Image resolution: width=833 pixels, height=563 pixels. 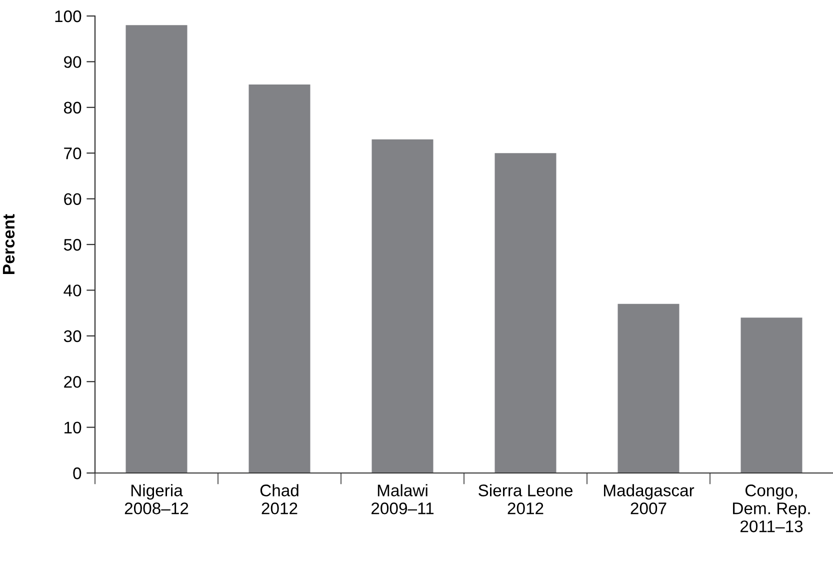 I want to click on x-tick-label: Malawi 2009–11, so click(x=403, y=499).